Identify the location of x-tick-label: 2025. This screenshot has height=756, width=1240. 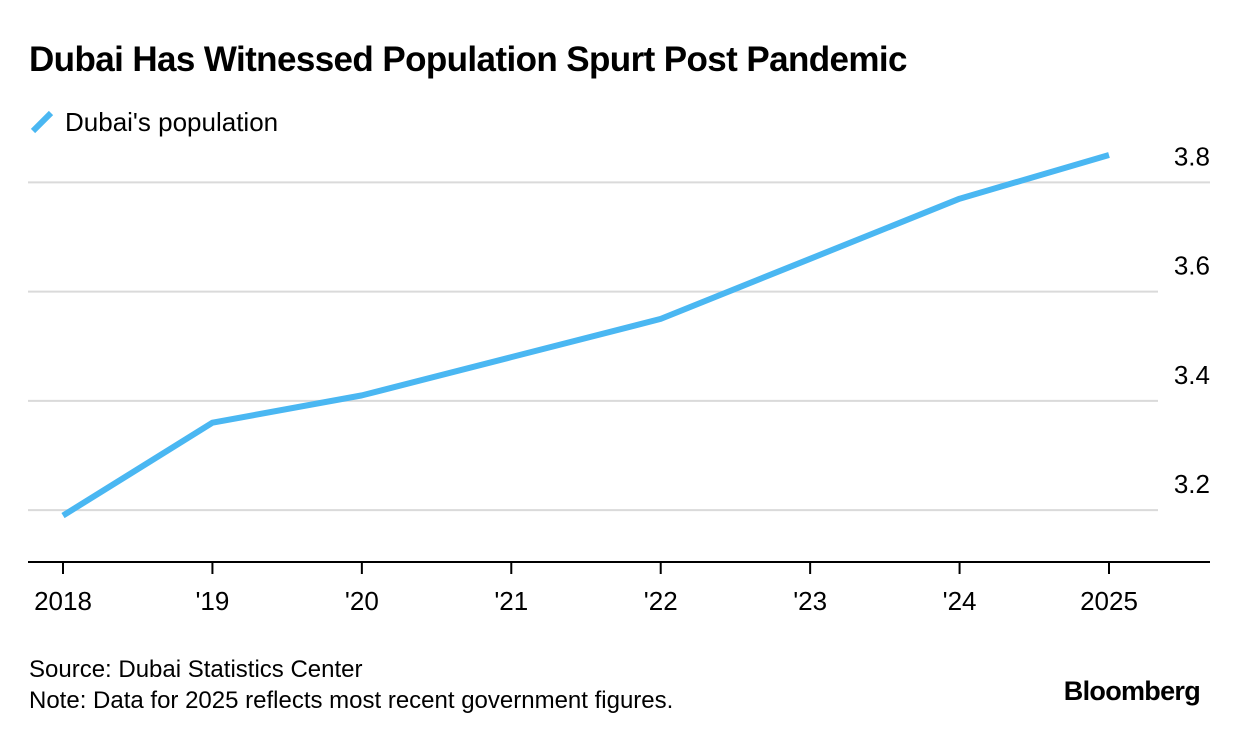
(1109, 601).